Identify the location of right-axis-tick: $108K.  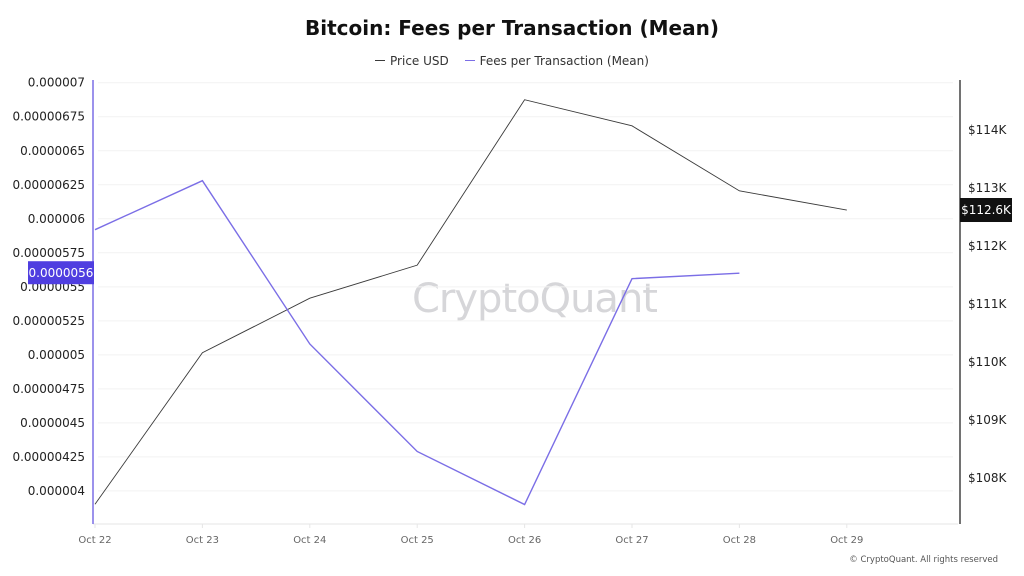
(988, 478).